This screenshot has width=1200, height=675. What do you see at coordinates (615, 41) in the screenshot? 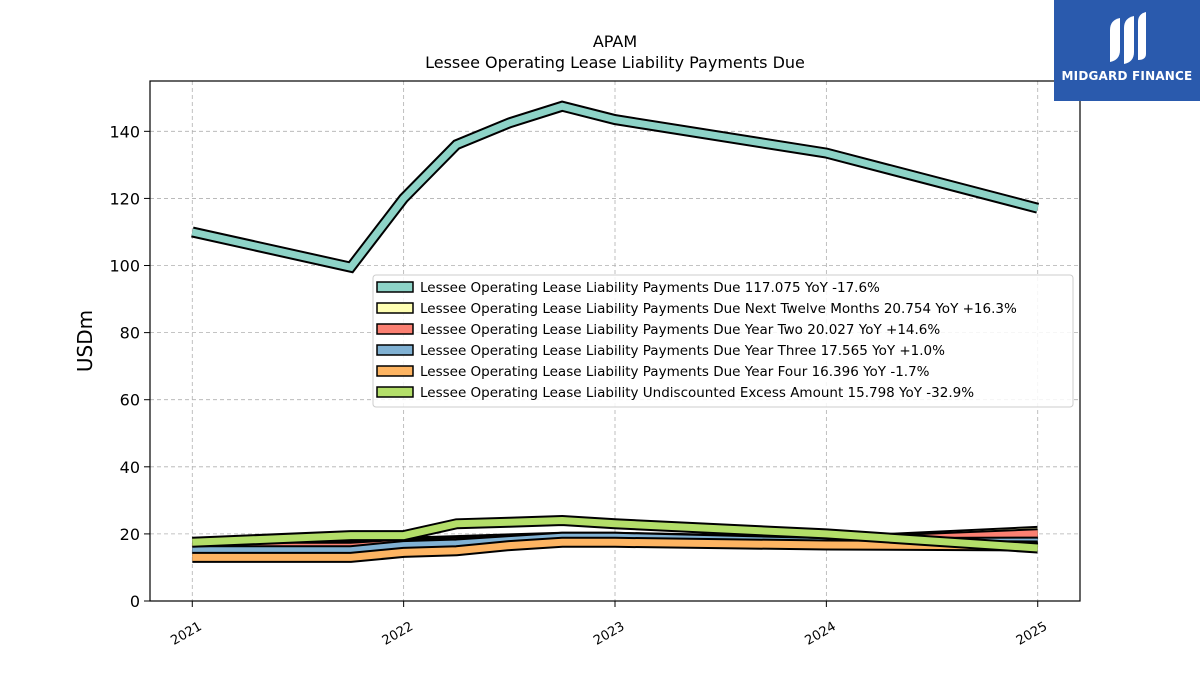
I see `chart-title: APAM` at bounding box center [615, 41].